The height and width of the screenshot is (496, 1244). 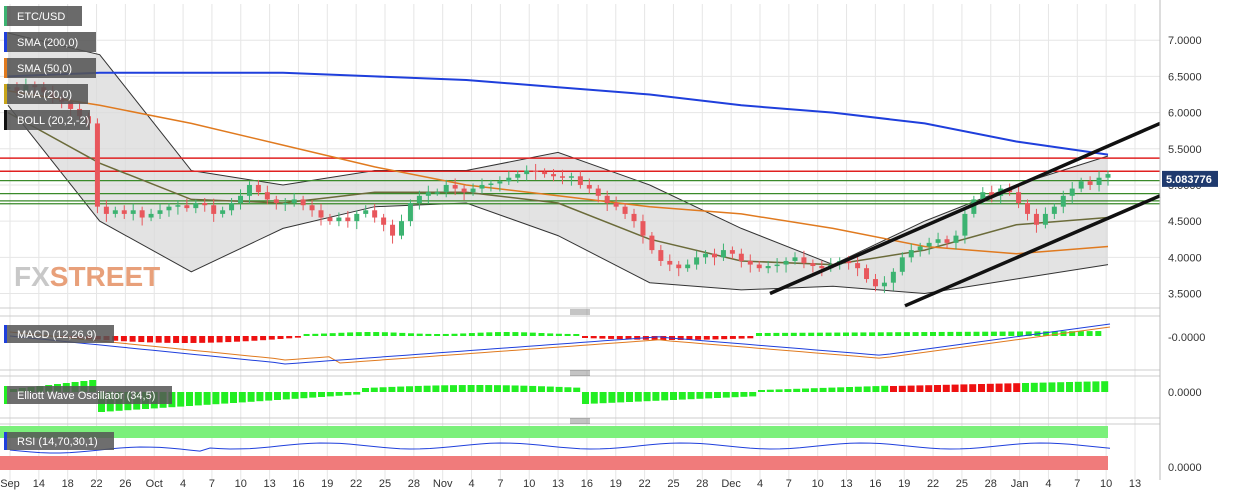 I want to click on legend-item: SMA (50,0), so click(x=50, y=68).